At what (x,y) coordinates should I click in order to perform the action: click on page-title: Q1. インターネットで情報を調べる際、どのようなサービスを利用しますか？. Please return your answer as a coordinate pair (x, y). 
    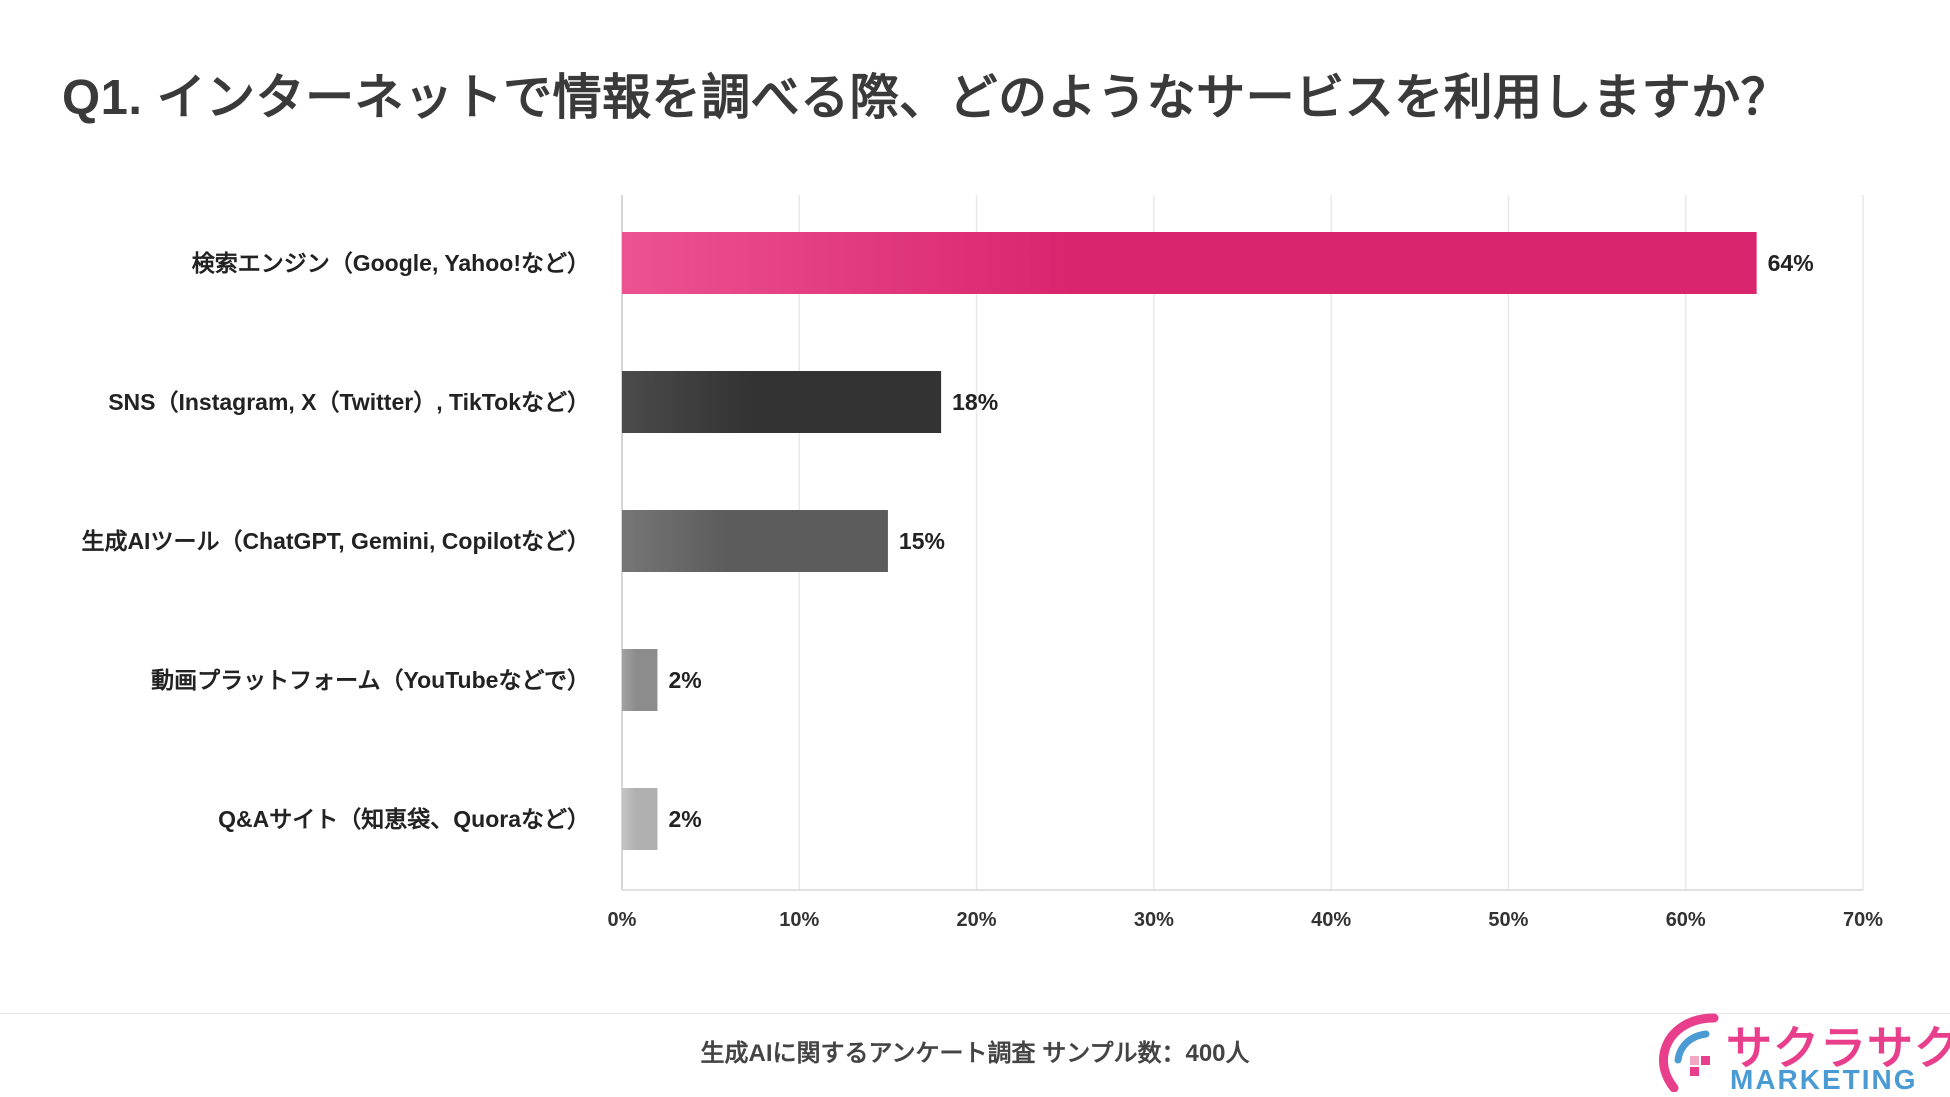
    Looking at the image, I should click on (926, 98).